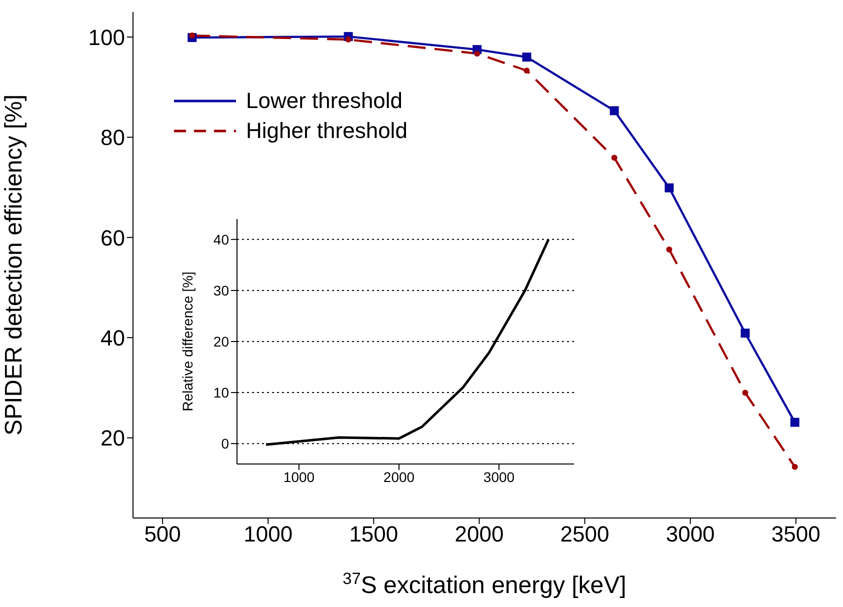 This screenshot has height=607, width=843. Describe the element at coordinates (373, 534) in the screenshot. I see `x-tick-label: 1500` at that location.